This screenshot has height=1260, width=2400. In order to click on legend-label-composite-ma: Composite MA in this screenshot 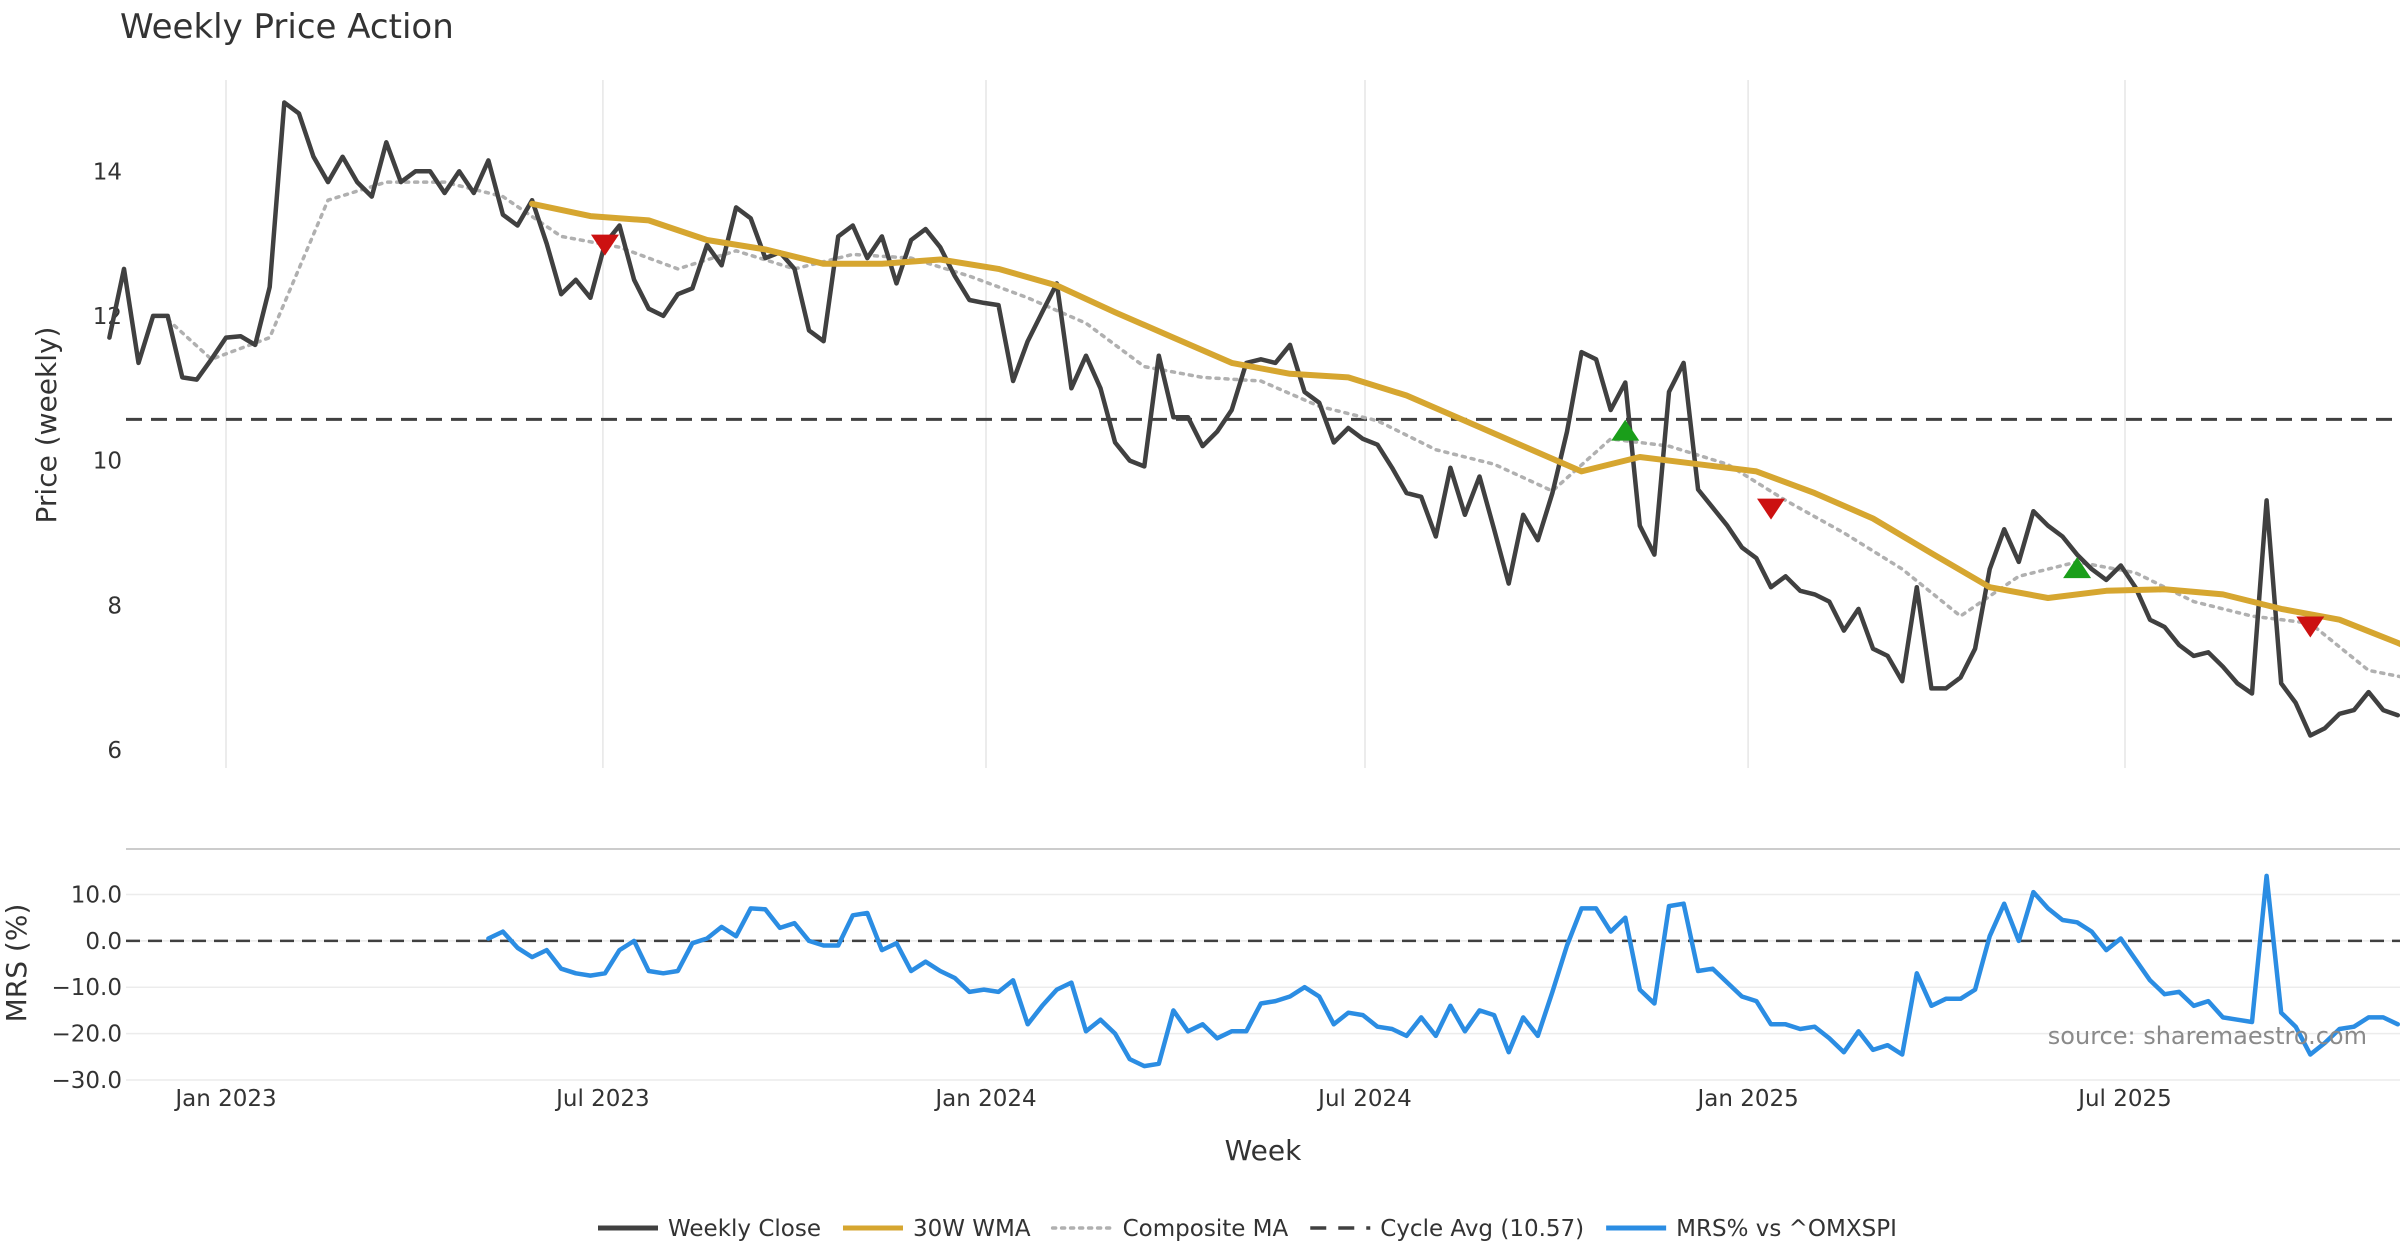, I will do `click(1206, 1229)`.